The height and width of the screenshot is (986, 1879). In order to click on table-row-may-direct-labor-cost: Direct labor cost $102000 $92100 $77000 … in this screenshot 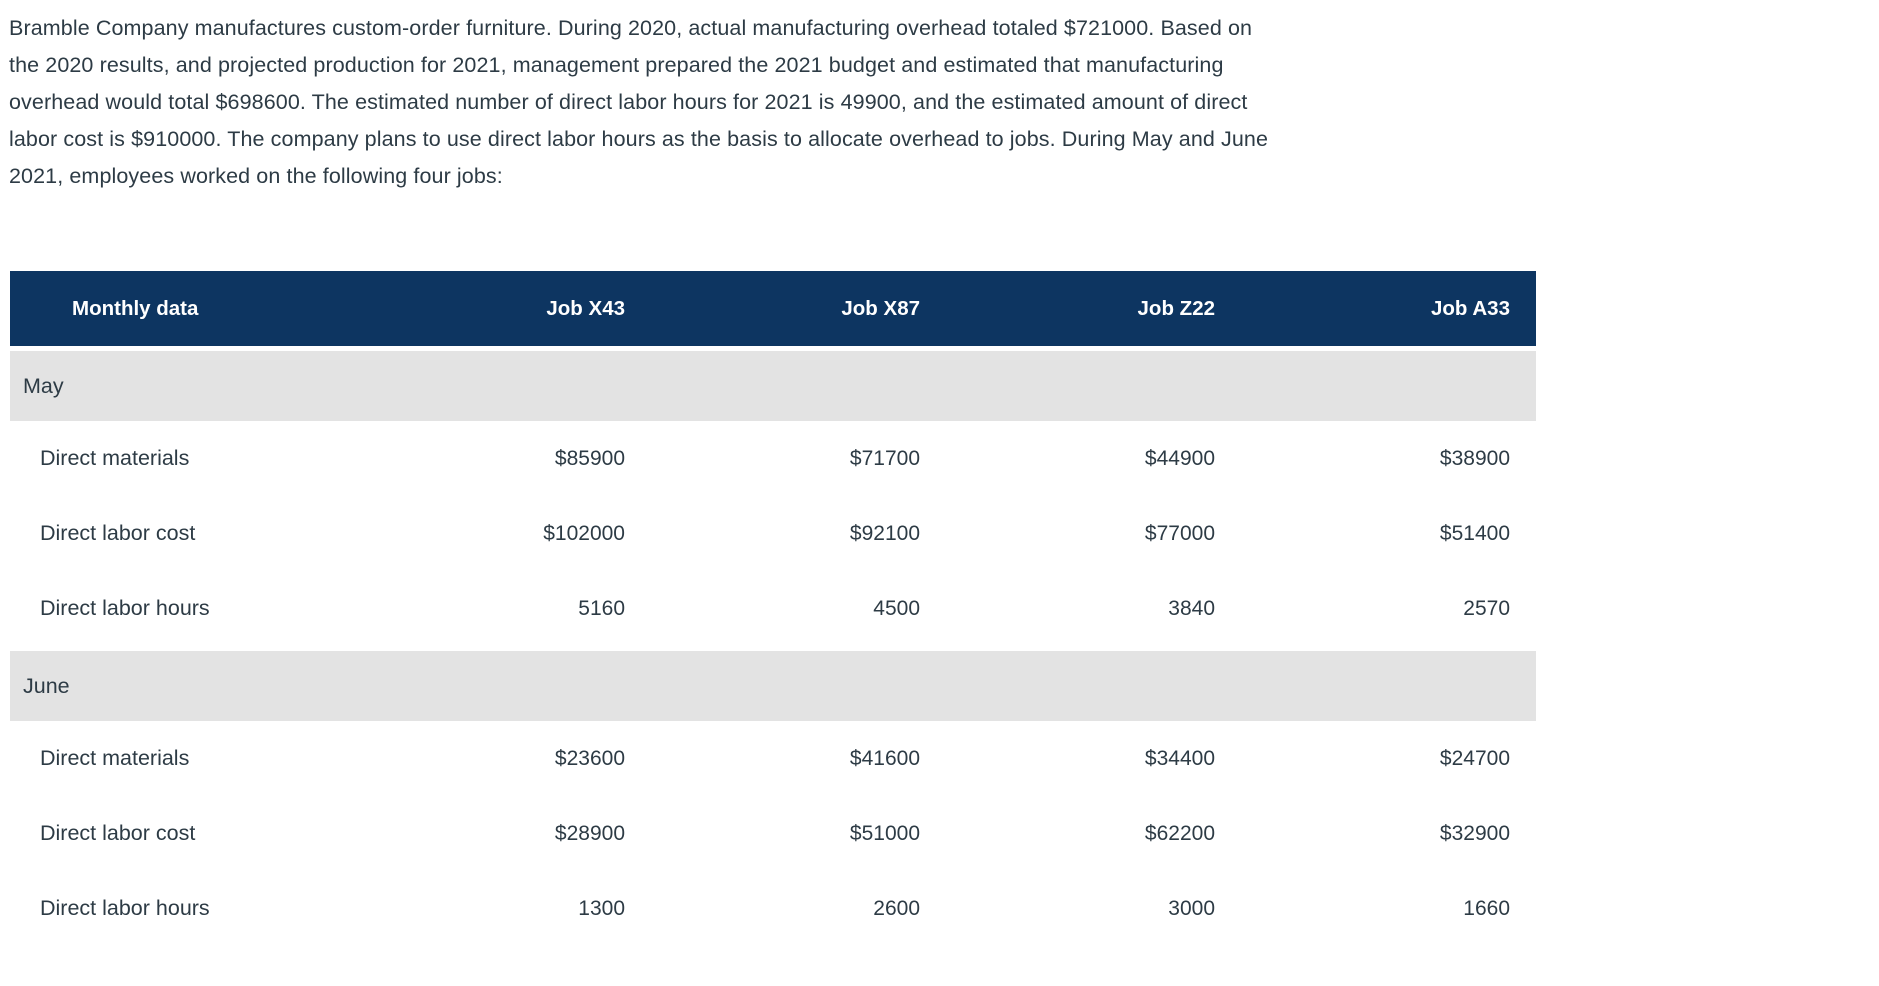, I will do `click(773, 533)`.